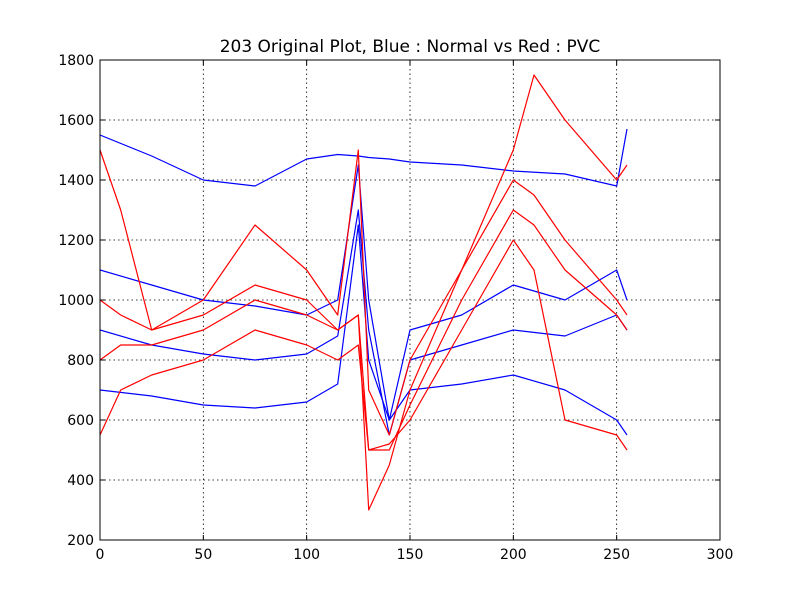 The width and height of the screenshot is (800, 600). Describe the element at coordinates (80, 421) in the screenshot. I see `y-tick-label: 600` at that location.